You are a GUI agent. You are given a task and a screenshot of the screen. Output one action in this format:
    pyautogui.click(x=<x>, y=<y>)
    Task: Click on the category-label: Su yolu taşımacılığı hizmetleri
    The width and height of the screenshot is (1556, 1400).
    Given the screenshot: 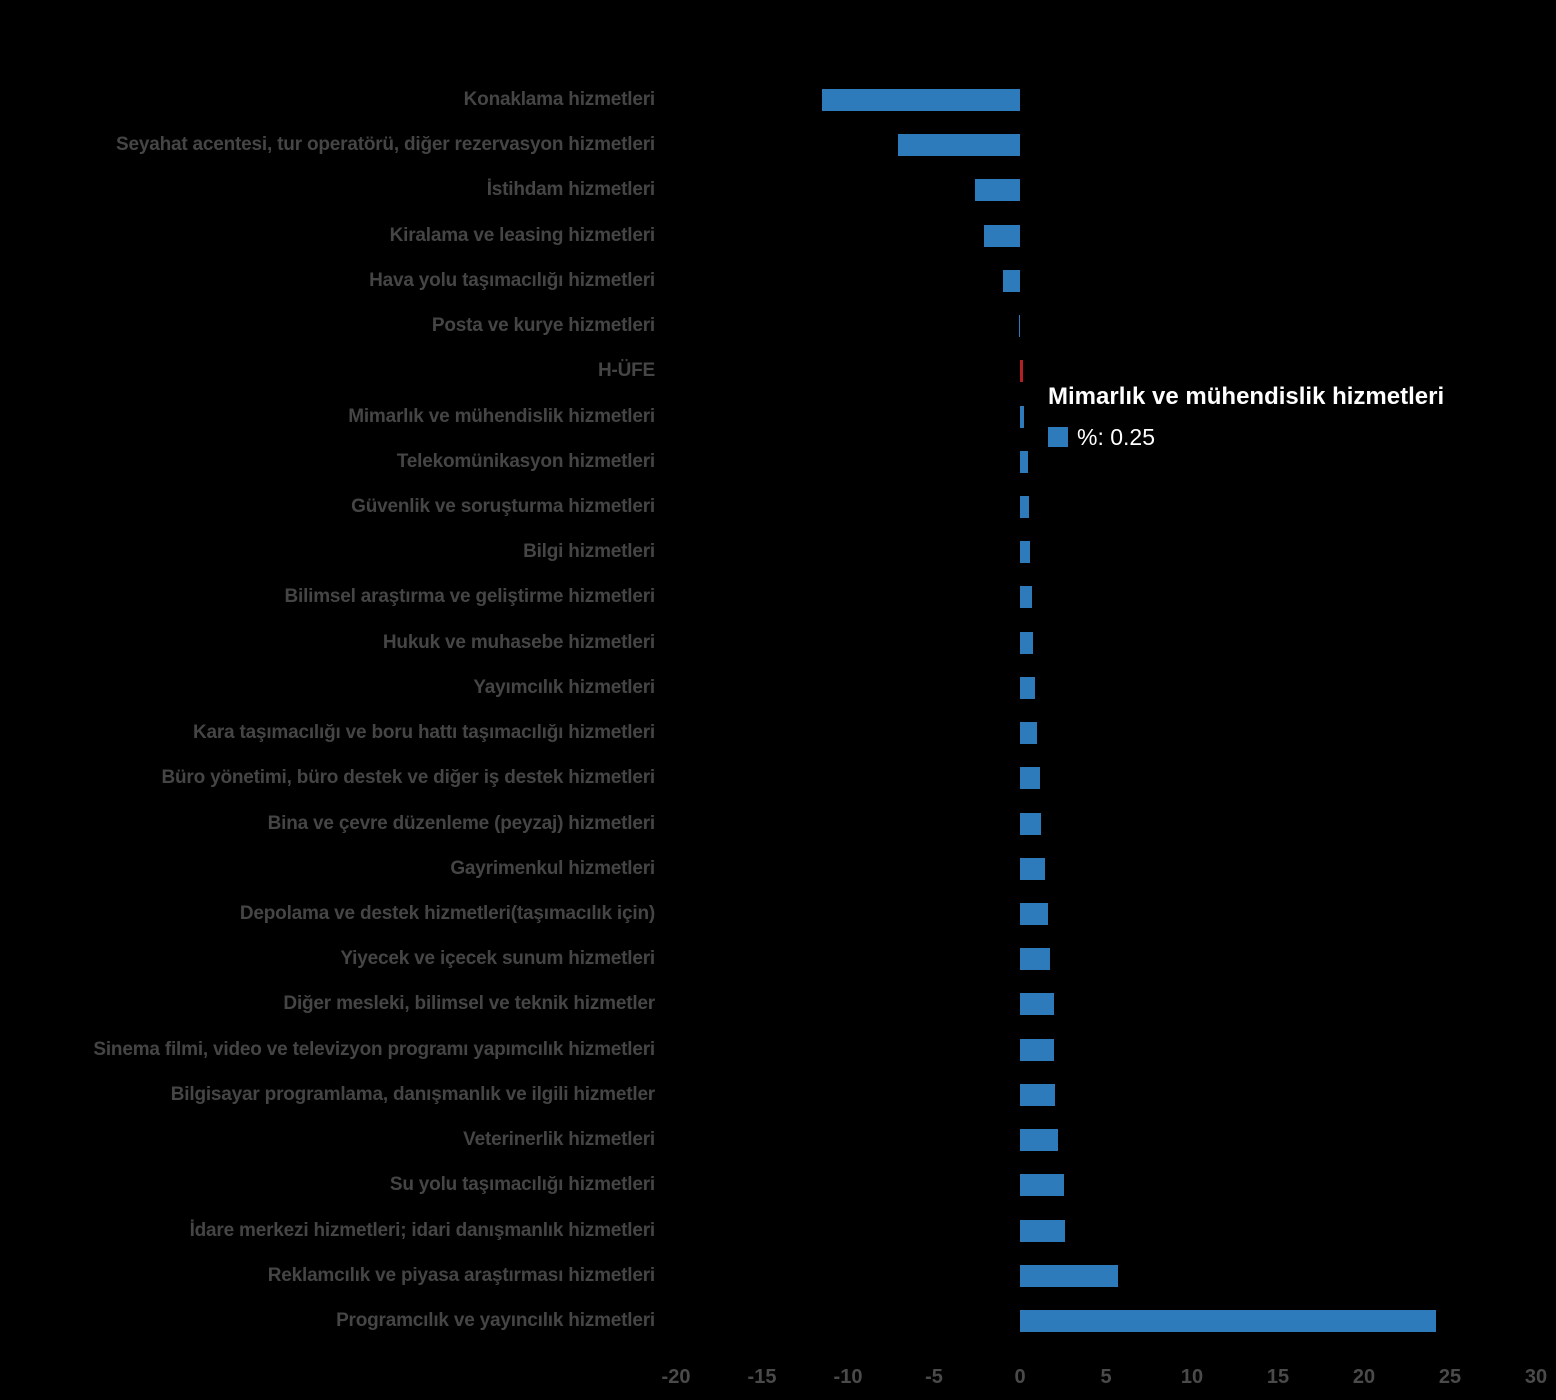 What is the action you would take?
    pyautogui.click(x=522, y=1185)
    